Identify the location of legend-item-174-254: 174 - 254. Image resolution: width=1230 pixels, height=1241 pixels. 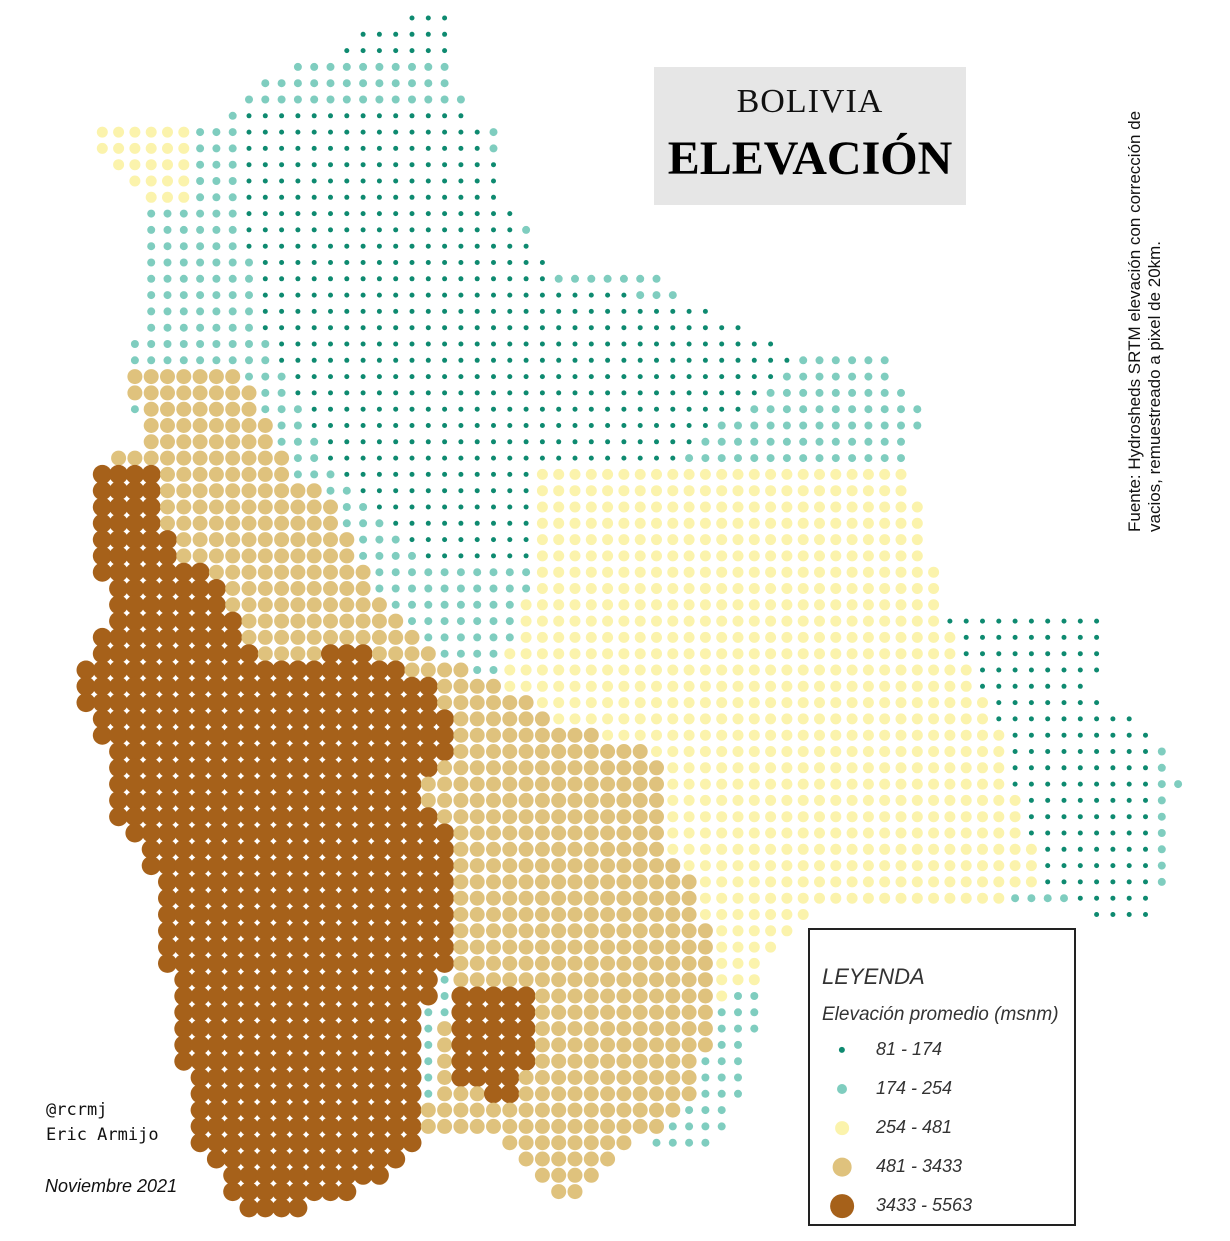
(940, 1089).